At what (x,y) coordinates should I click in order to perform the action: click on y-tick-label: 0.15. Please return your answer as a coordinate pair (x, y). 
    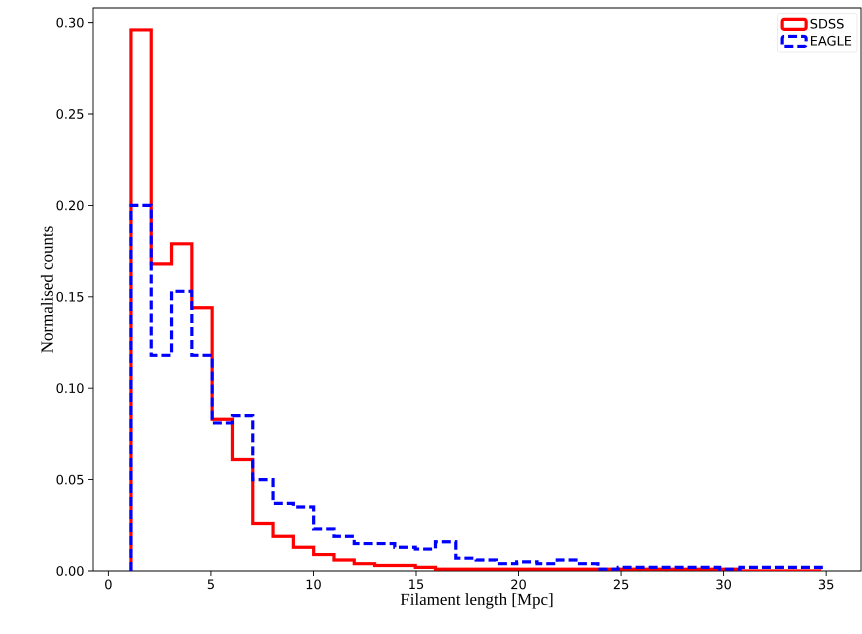
    Looking at the image, I should click on (70, 297).